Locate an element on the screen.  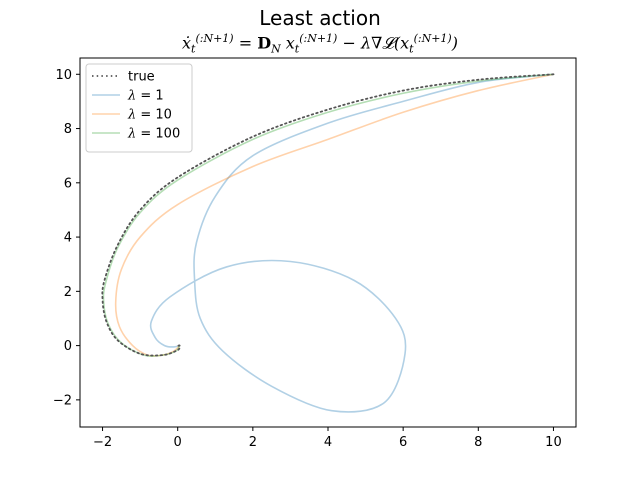
legend-entry-2: λ = 10 is located at coordinates (149, 115).